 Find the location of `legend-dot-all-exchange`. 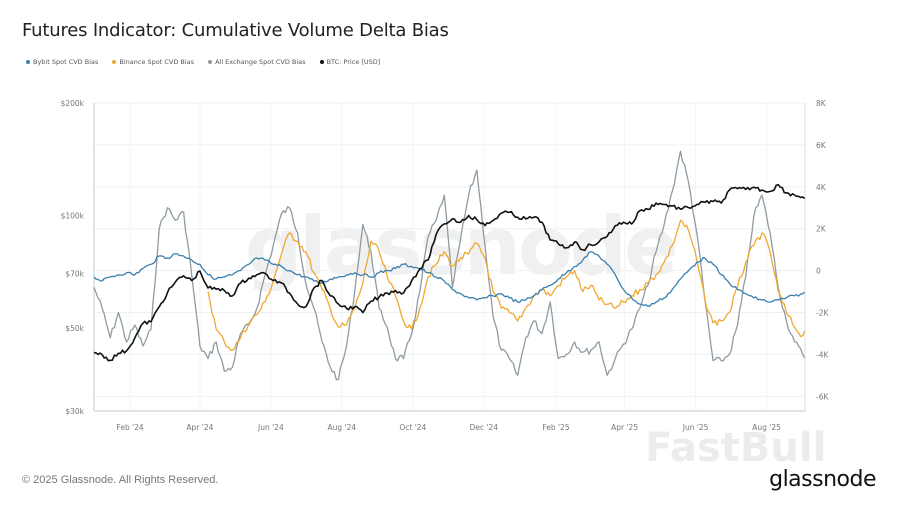

legend-dot-all-exchange is located at coordinates (210, 62).